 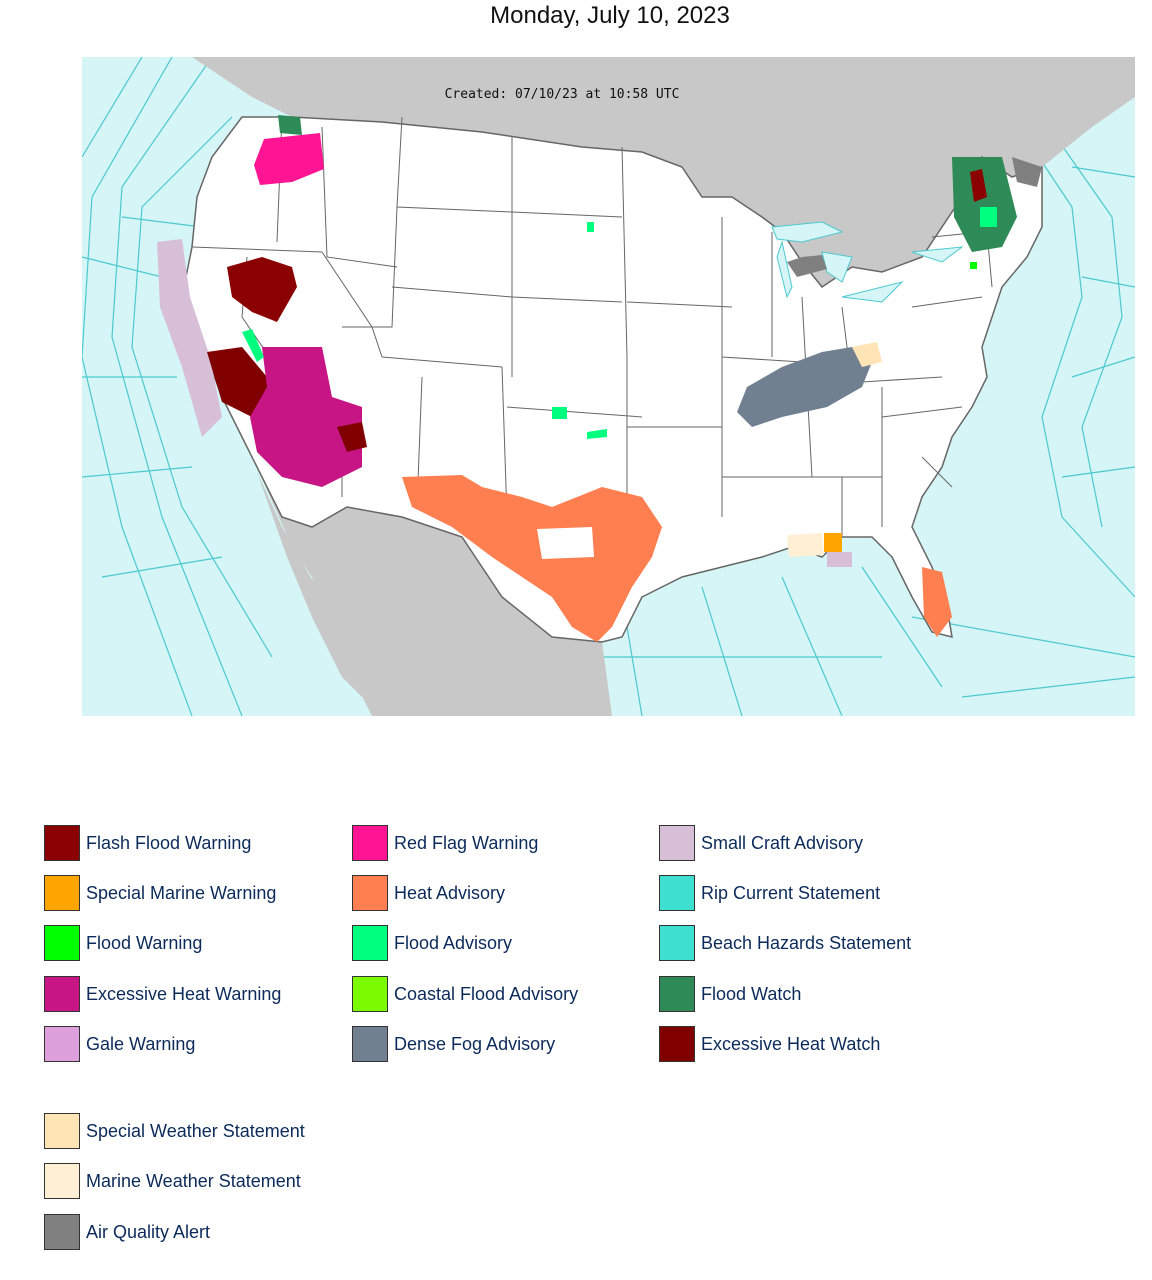 What do you see at coordinates (937, 254) in the screenshot?
I see `lake-ontario` at bounding box center [937, 254].